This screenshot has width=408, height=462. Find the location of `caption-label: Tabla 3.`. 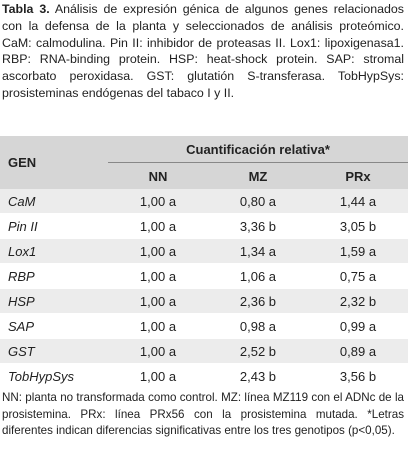

caption-label: Tabla 3. is located at coordinates (26, 9).